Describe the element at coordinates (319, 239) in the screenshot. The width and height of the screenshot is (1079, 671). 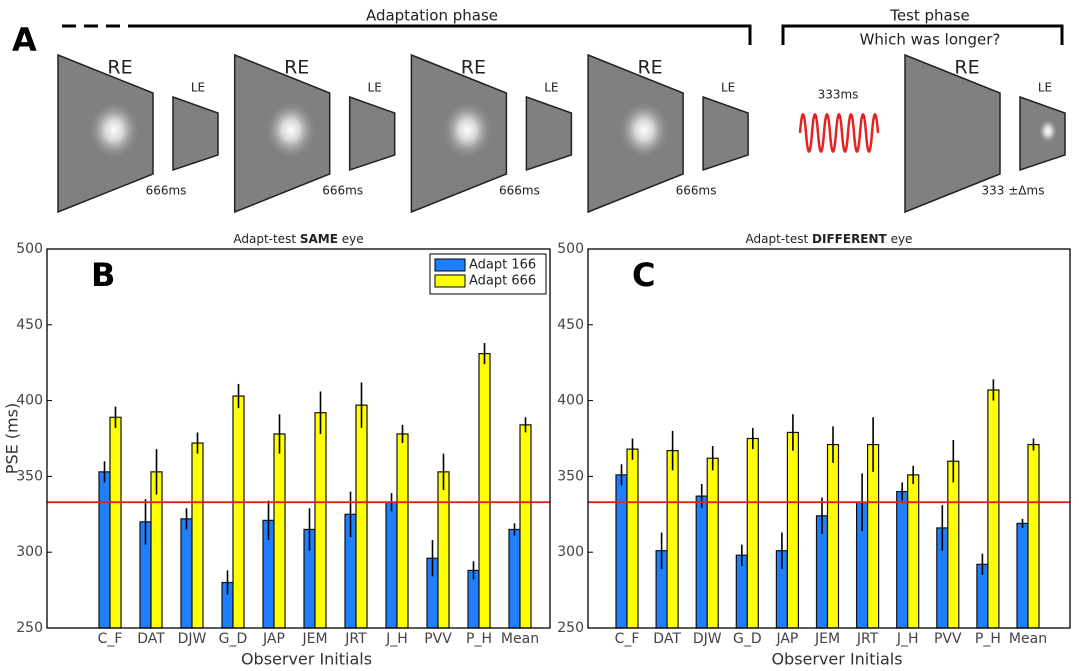
I see `title-part: SAME` at that location.